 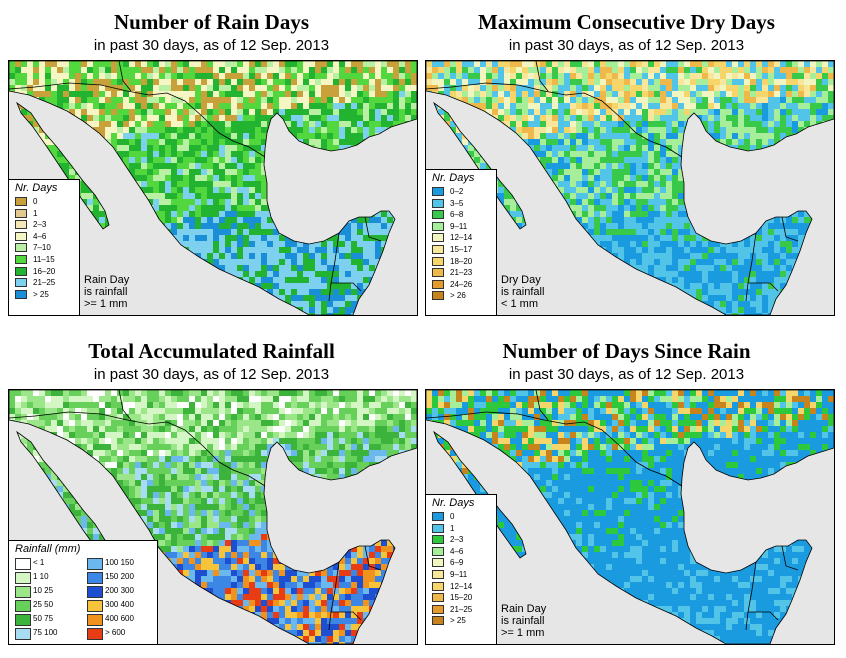 What do you see at coordinates (462, 272) in the screenshot?
I see `legend-entry: 21–23` at bounding box center [462, 272].